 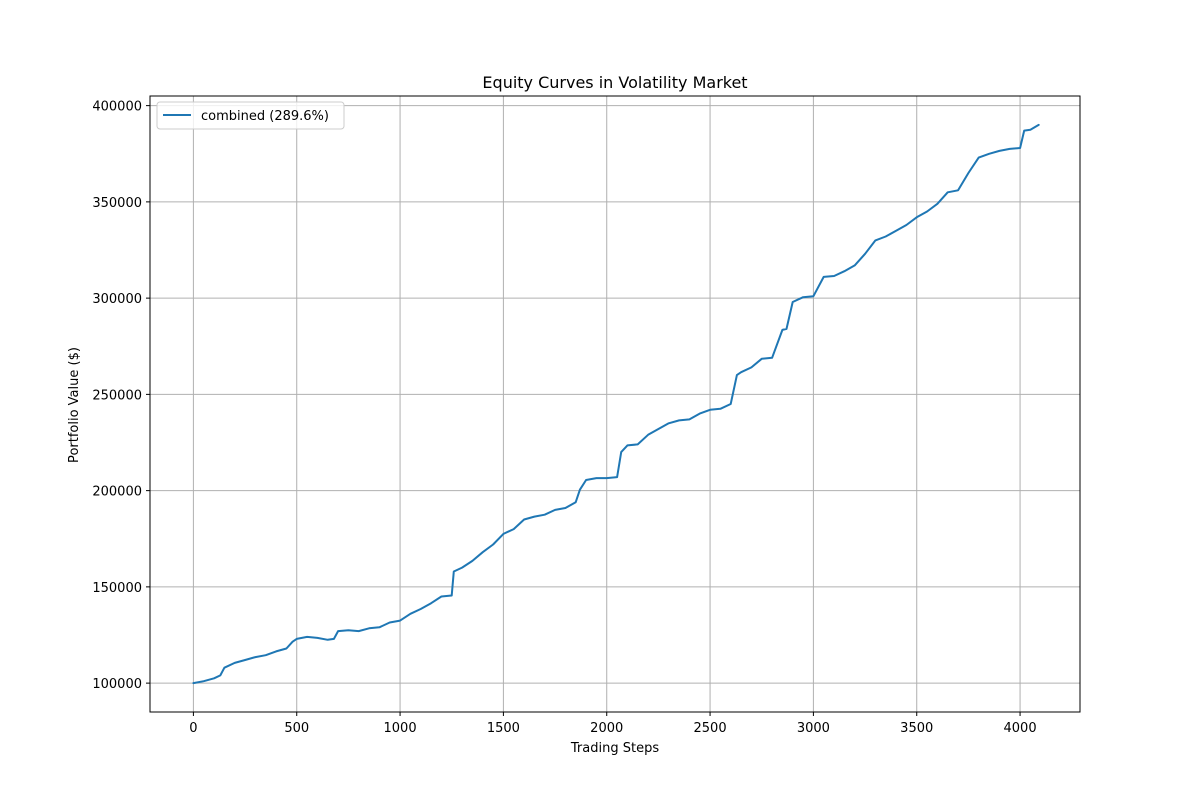 I want to click on x-tick-label: 500, so click(x=296, y=728).